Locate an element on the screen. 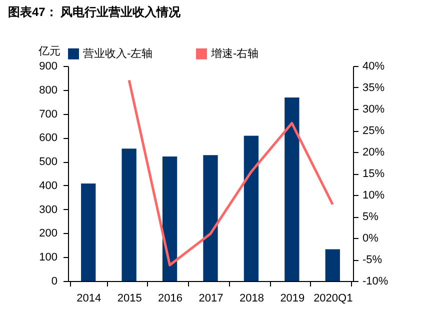 This screenshot has width=442, height=320. y2-tick-label: -10% is located at coordinates (375, 282).